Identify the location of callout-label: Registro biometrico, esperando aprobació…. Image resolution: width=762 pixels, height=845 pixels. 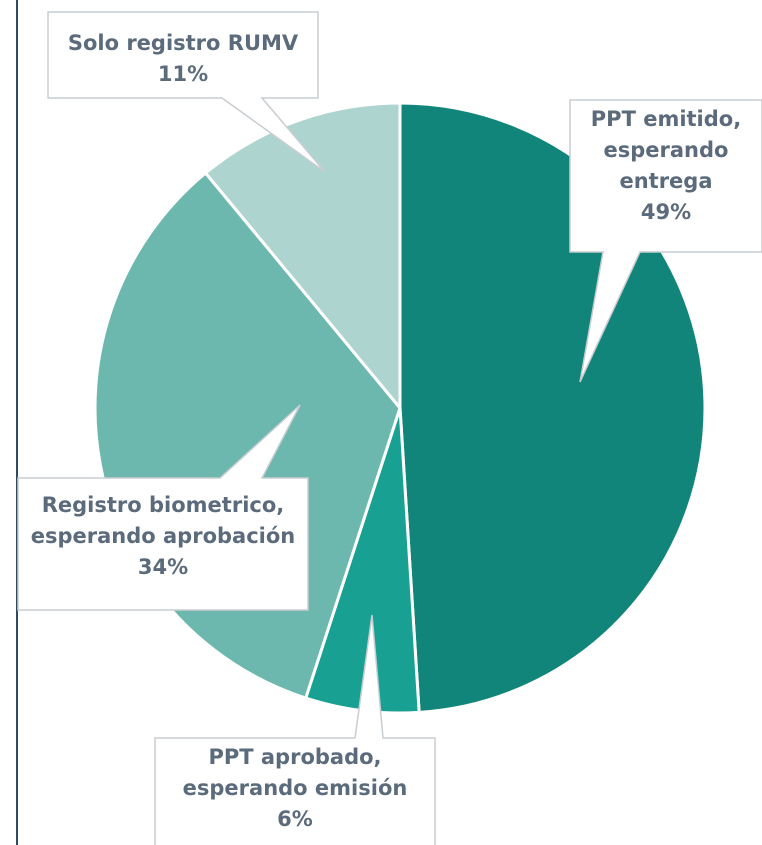
(163, 536).